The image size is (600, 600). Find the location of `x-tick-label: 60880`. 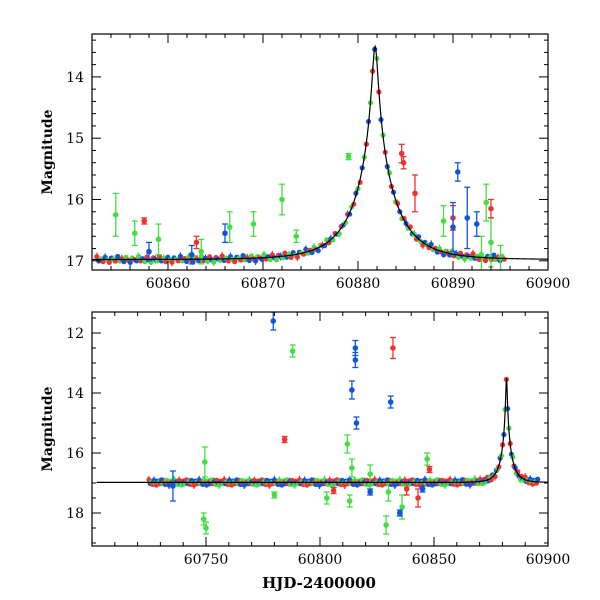

x-tick-label: 60880 is located at coordinates (358, 284).